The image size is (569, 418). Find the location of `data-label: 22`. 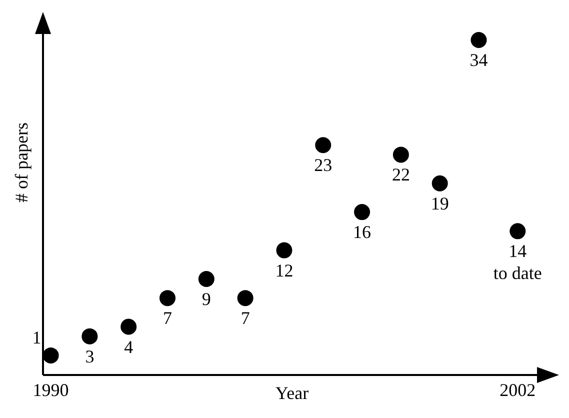

data-label: 22 is located at coordinates (401, 174).